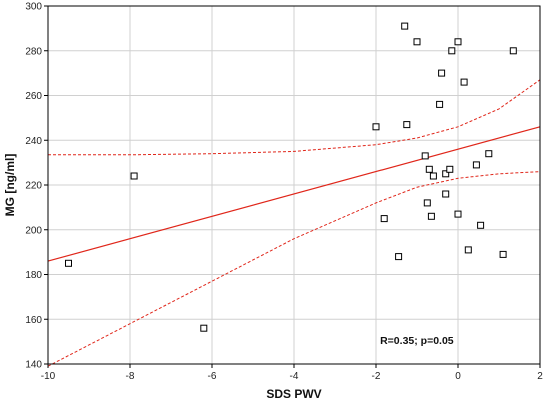 The height and width of the screenshot is (405, 550). I want to click on x-tick-label: 0, so click(458, 376).